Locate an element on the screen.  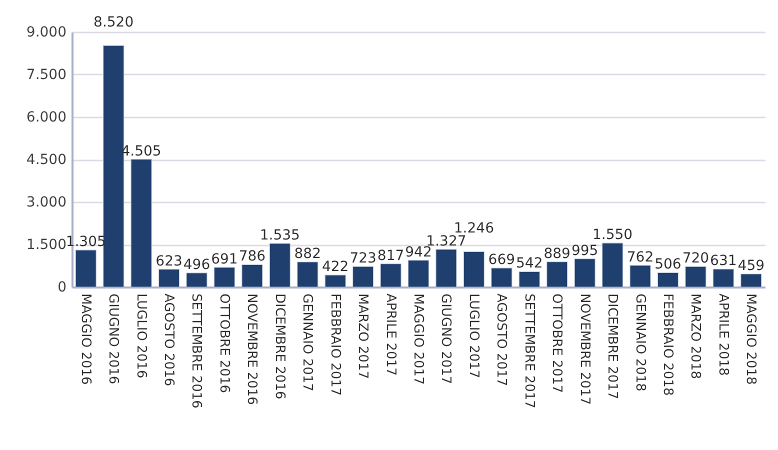
x-tick-label: LUGLIO 2017 is located at coordinates (473, 336).